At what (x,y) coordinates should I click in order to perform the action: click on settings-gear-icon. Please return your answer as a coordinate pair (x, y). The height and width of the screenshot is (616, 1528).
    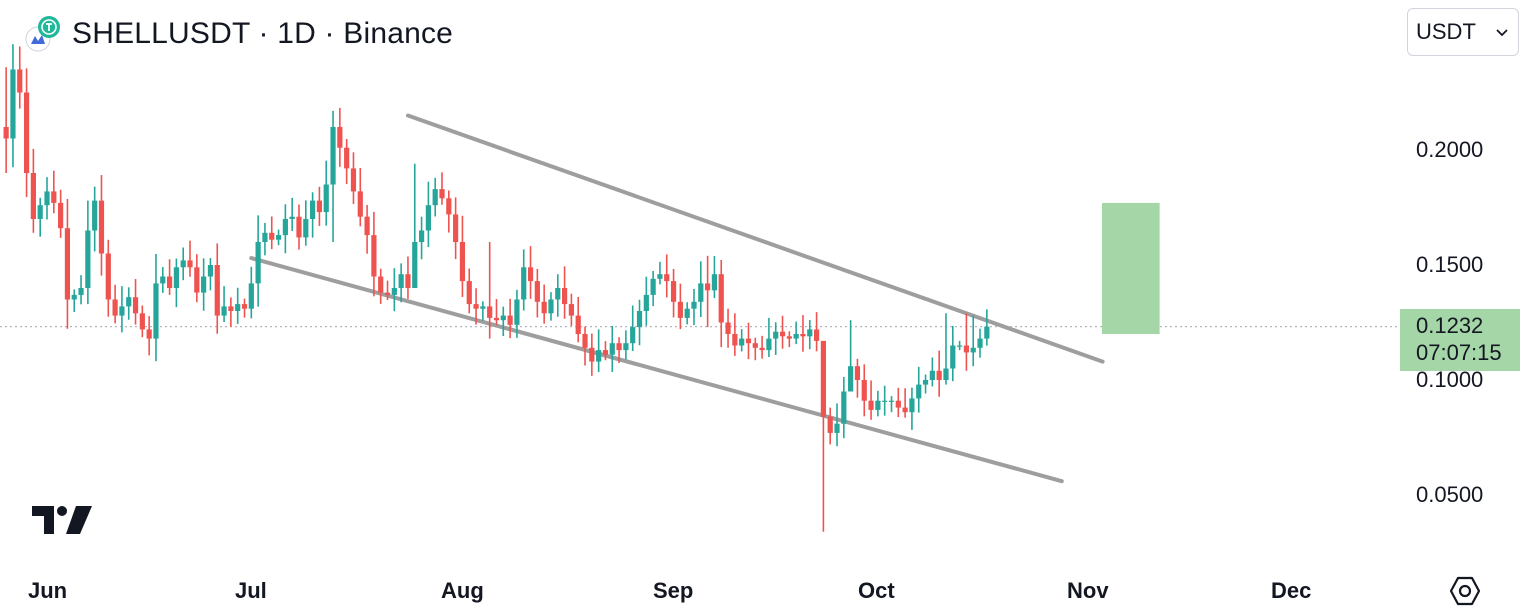
    Looking at the image, I should click on (1465, 593).